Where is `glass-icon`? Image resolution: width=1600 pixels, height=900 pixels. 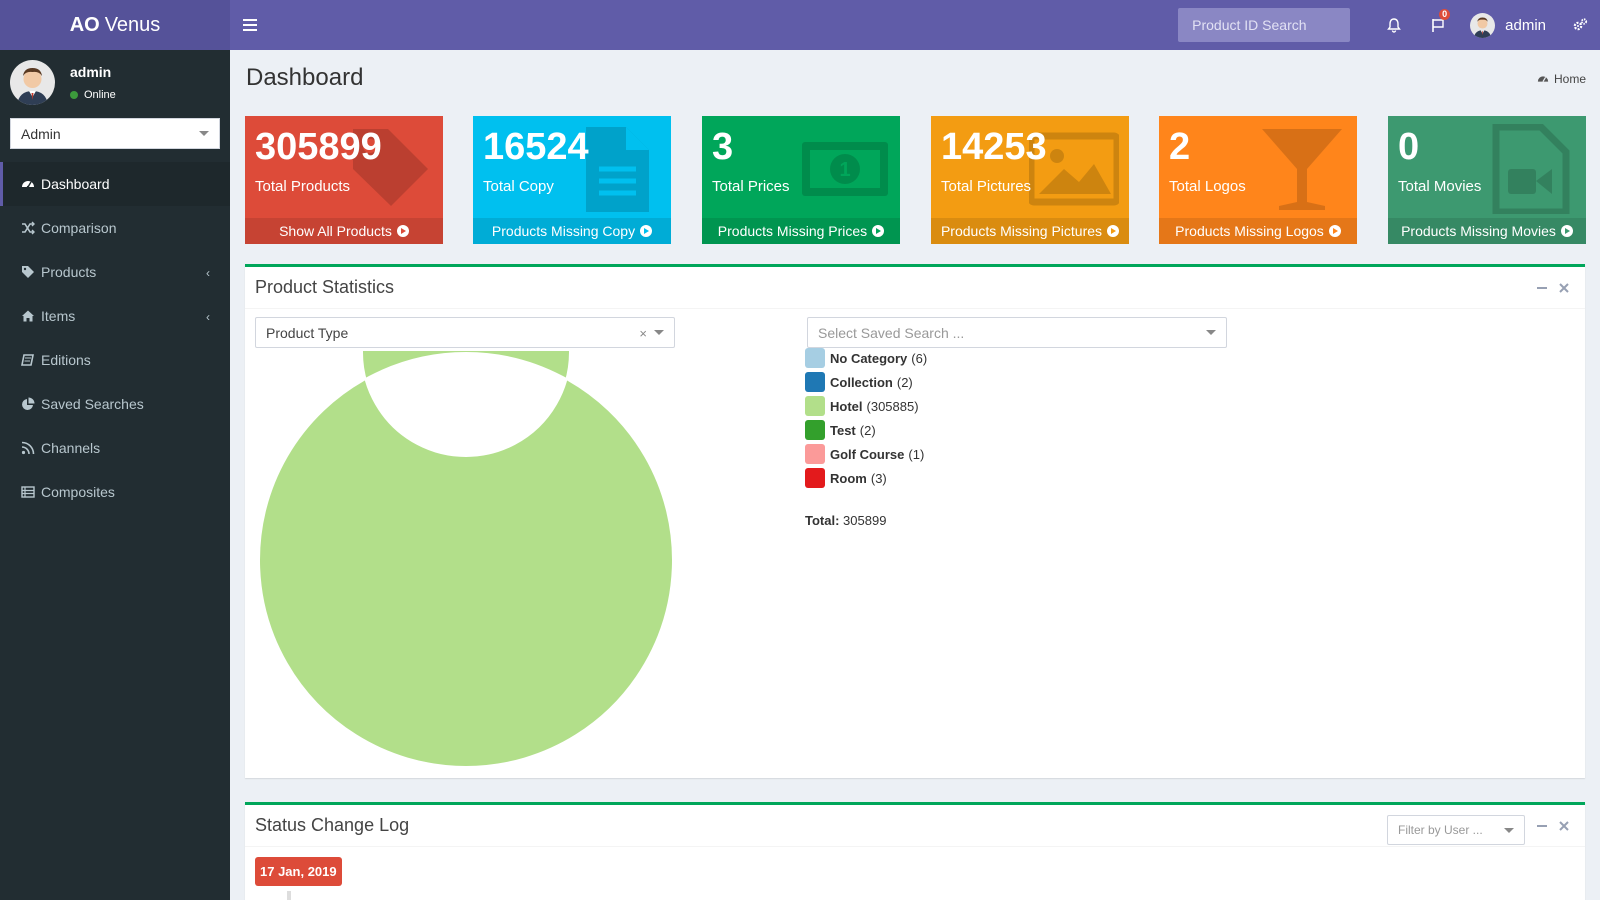 glass-icon is located at coordinates (1302, 169).